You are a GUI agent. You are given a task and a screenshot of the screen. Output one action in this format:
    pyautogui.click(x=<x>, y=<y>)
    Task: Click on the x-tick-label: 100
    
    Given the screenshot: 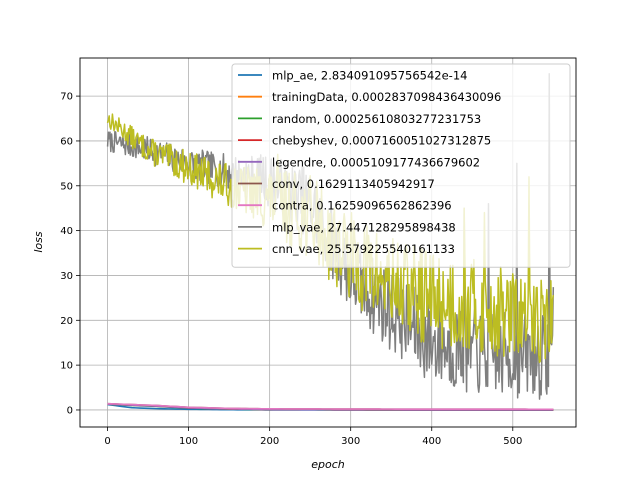 What is the action you would take?
    pyautogui.click(x=188, y=441)
    